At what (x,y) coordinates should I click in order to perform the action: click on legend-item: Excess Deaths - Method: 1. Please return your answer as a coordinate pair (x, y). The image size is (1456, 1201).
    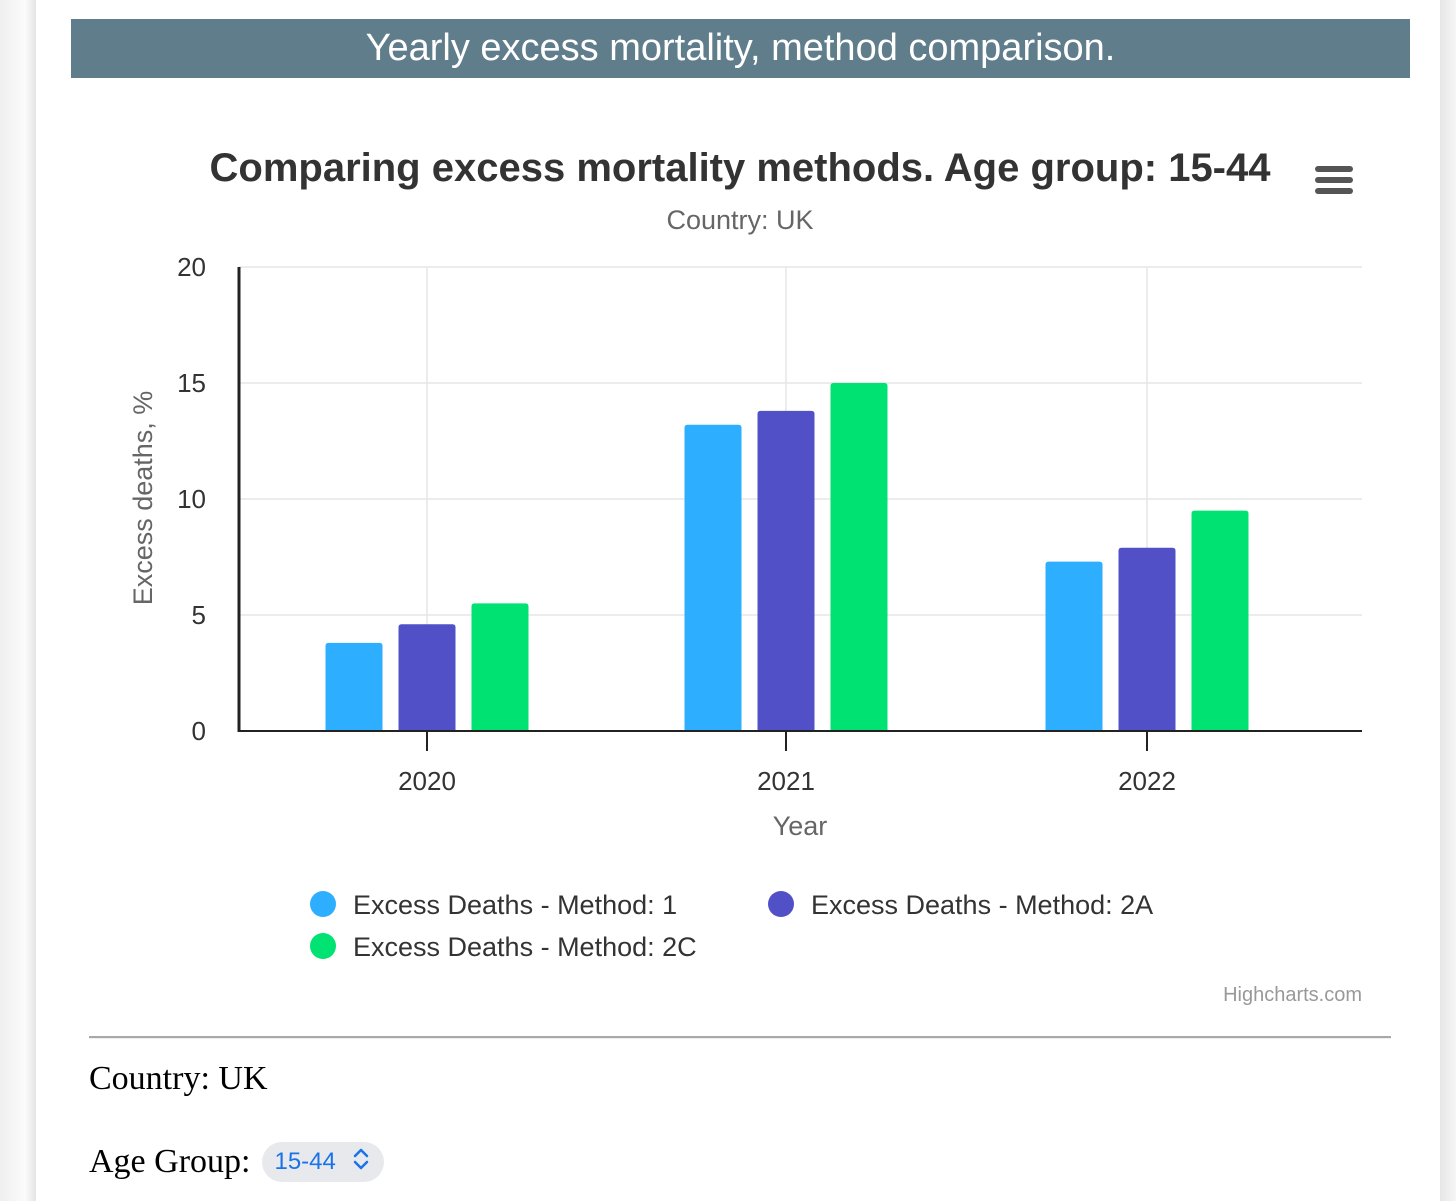
    Looking at the image, I should click on (493, 905).